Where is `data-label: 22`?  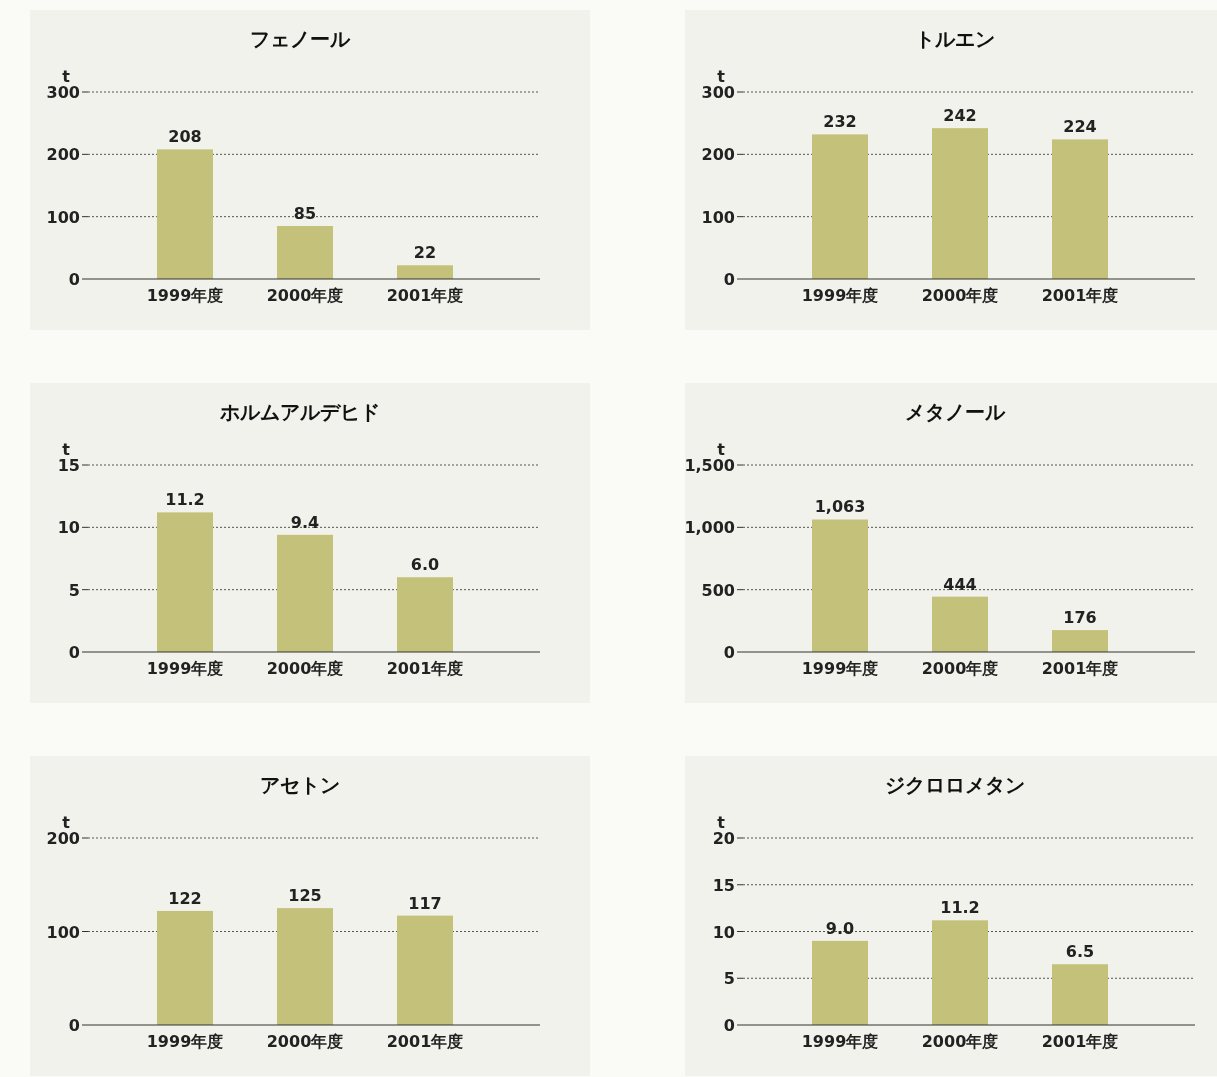
data-label: 22 is located at coordinates (425, 253).